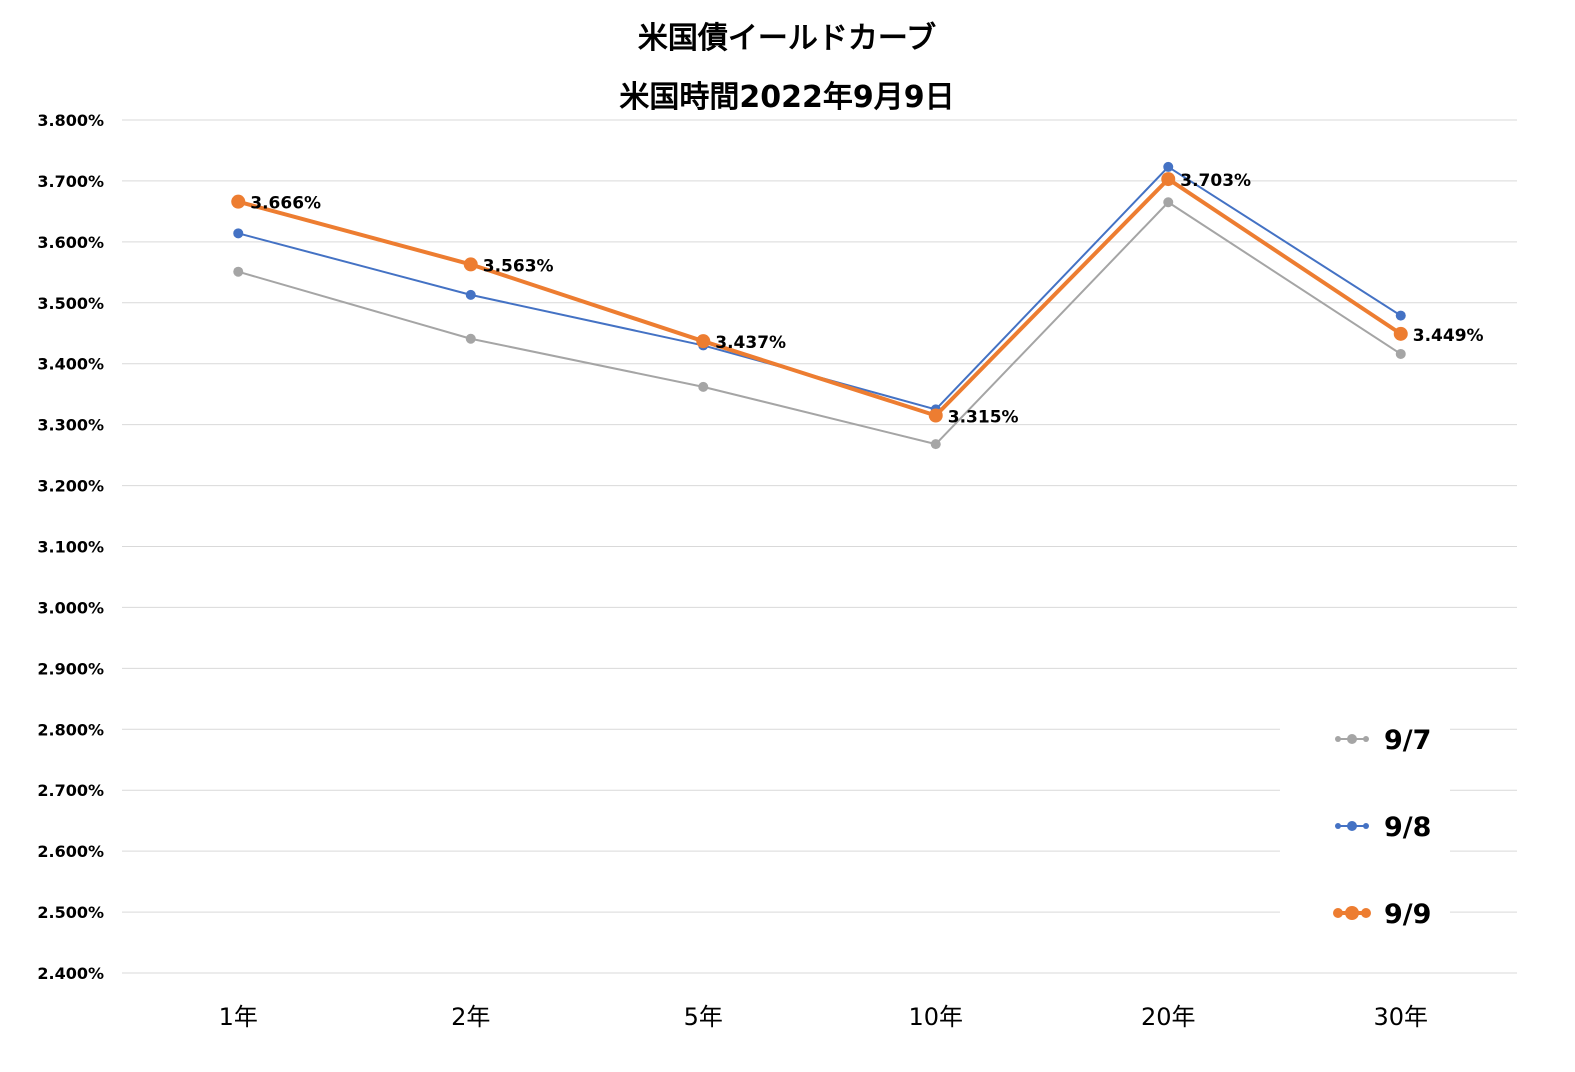 Image resolution: width=1575 pixels, height=1072 pixels. I want to click on y-tick-label: 3.100%, so click(70, 547).